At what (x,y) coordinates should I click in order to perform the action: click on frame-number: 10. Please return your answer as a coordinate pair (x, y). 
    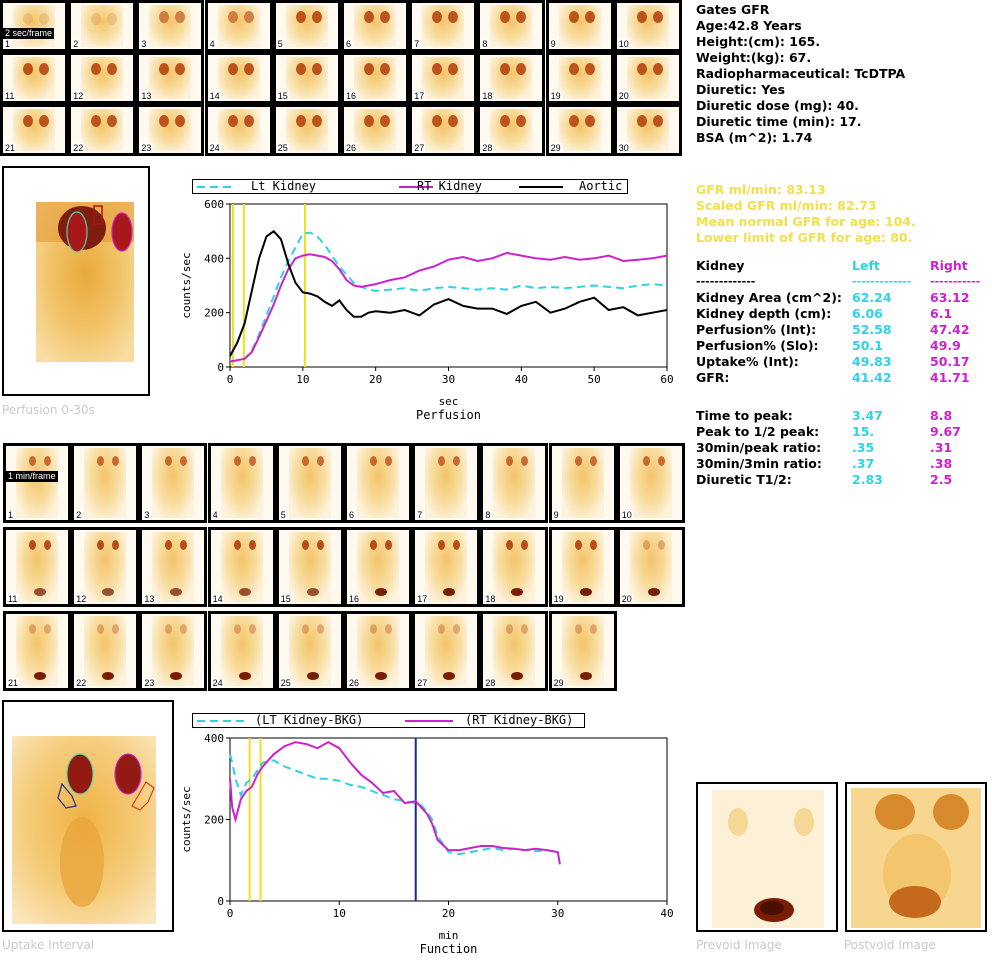
    Looking at the image, I should click on (626, 515).